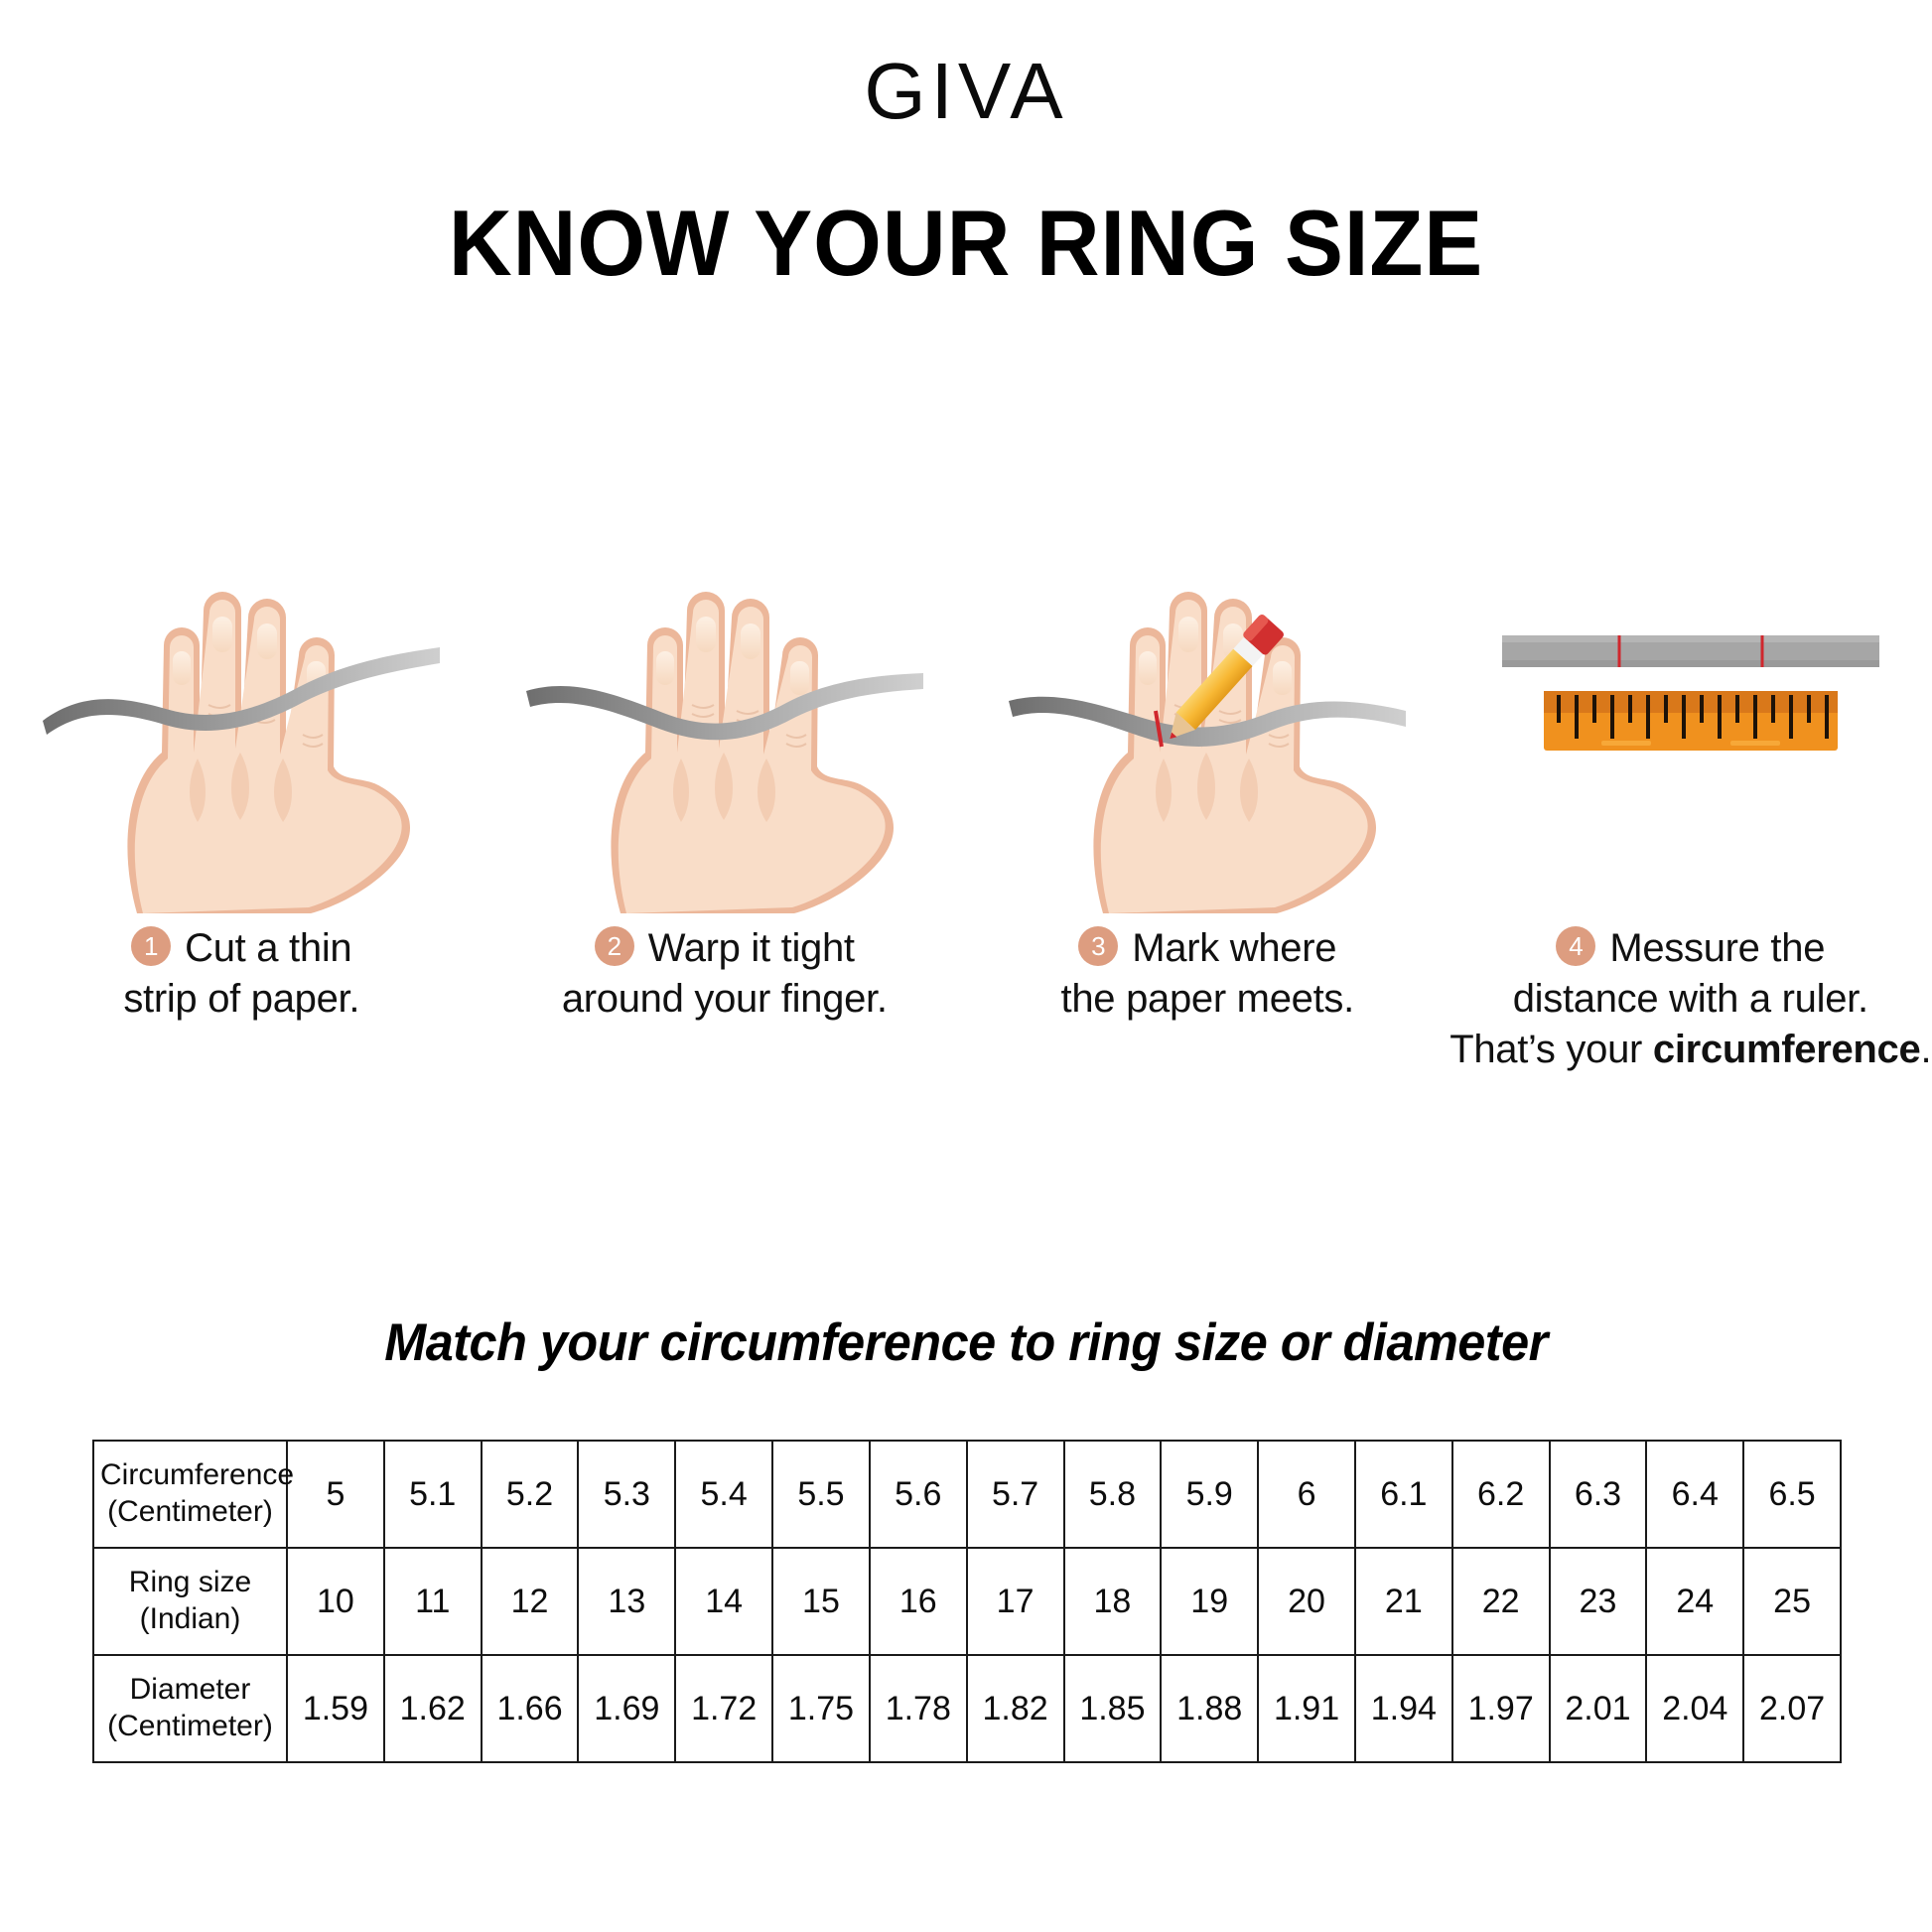  I want to click on cell-diameter-11: 1.94, so click(1403, 1709).